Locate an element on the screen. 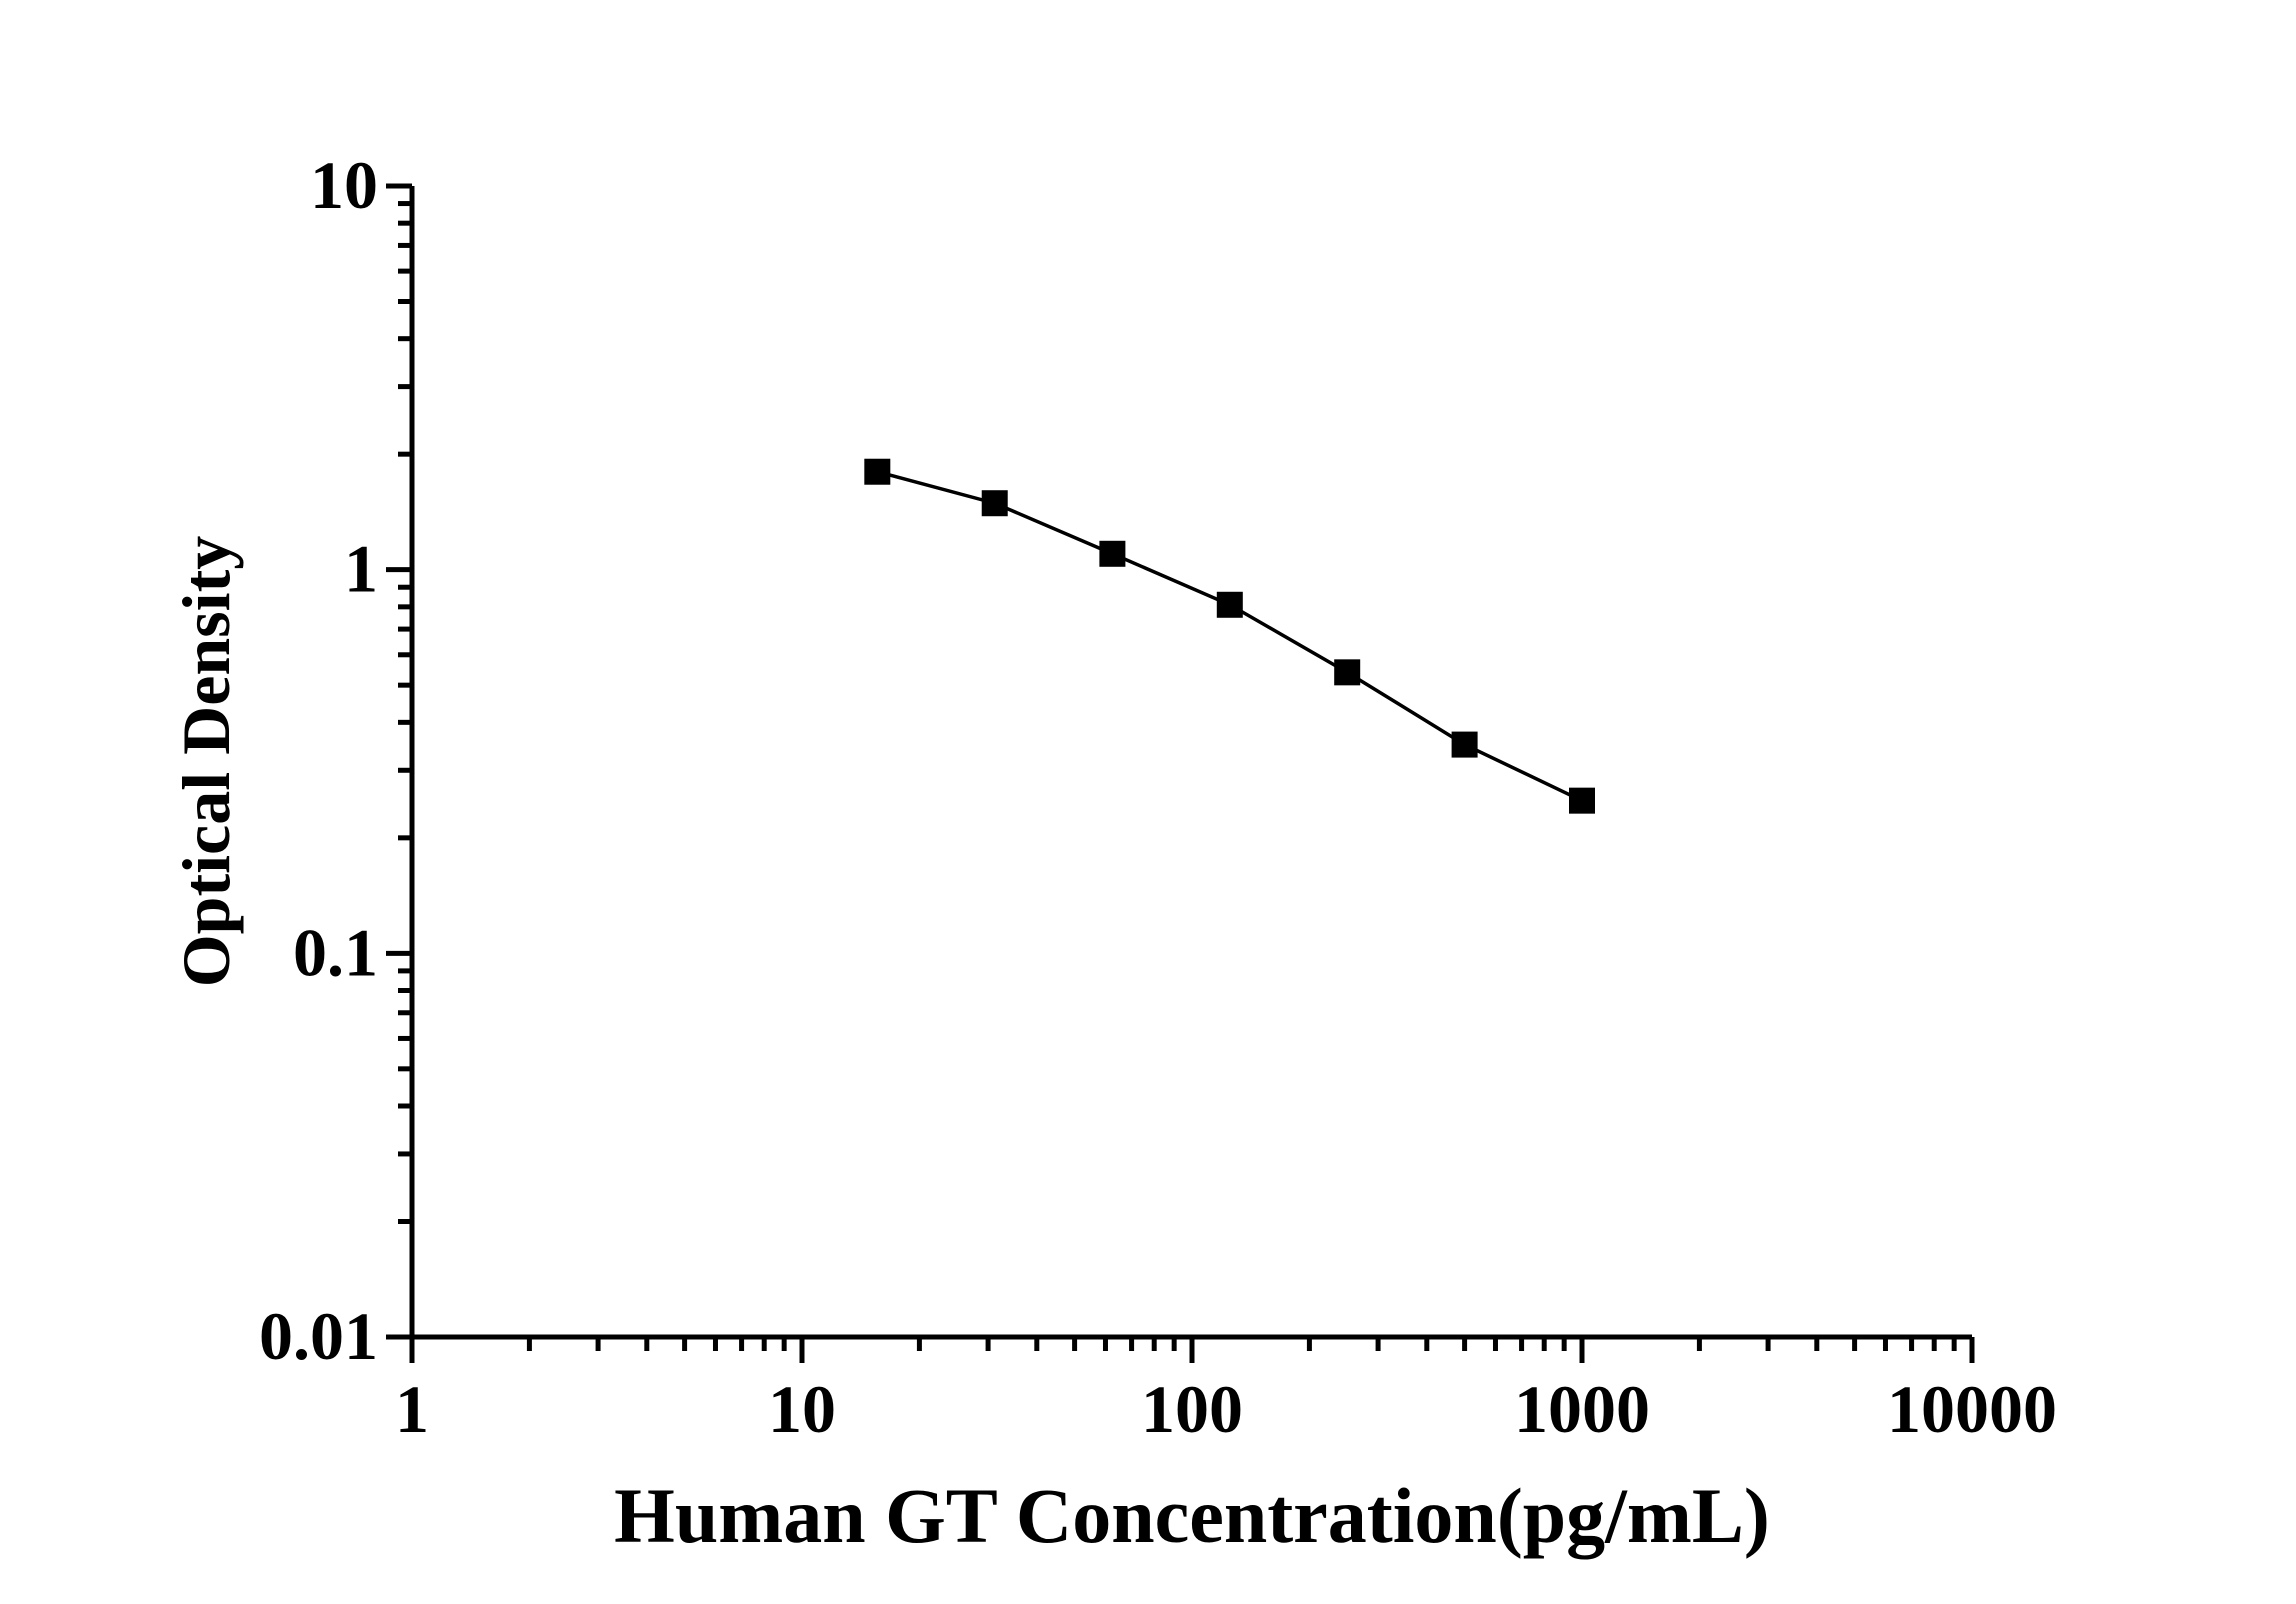 This screenshot has height=1604, width=2296. x-axis-ticks is located at coordinates (1192, 1350).